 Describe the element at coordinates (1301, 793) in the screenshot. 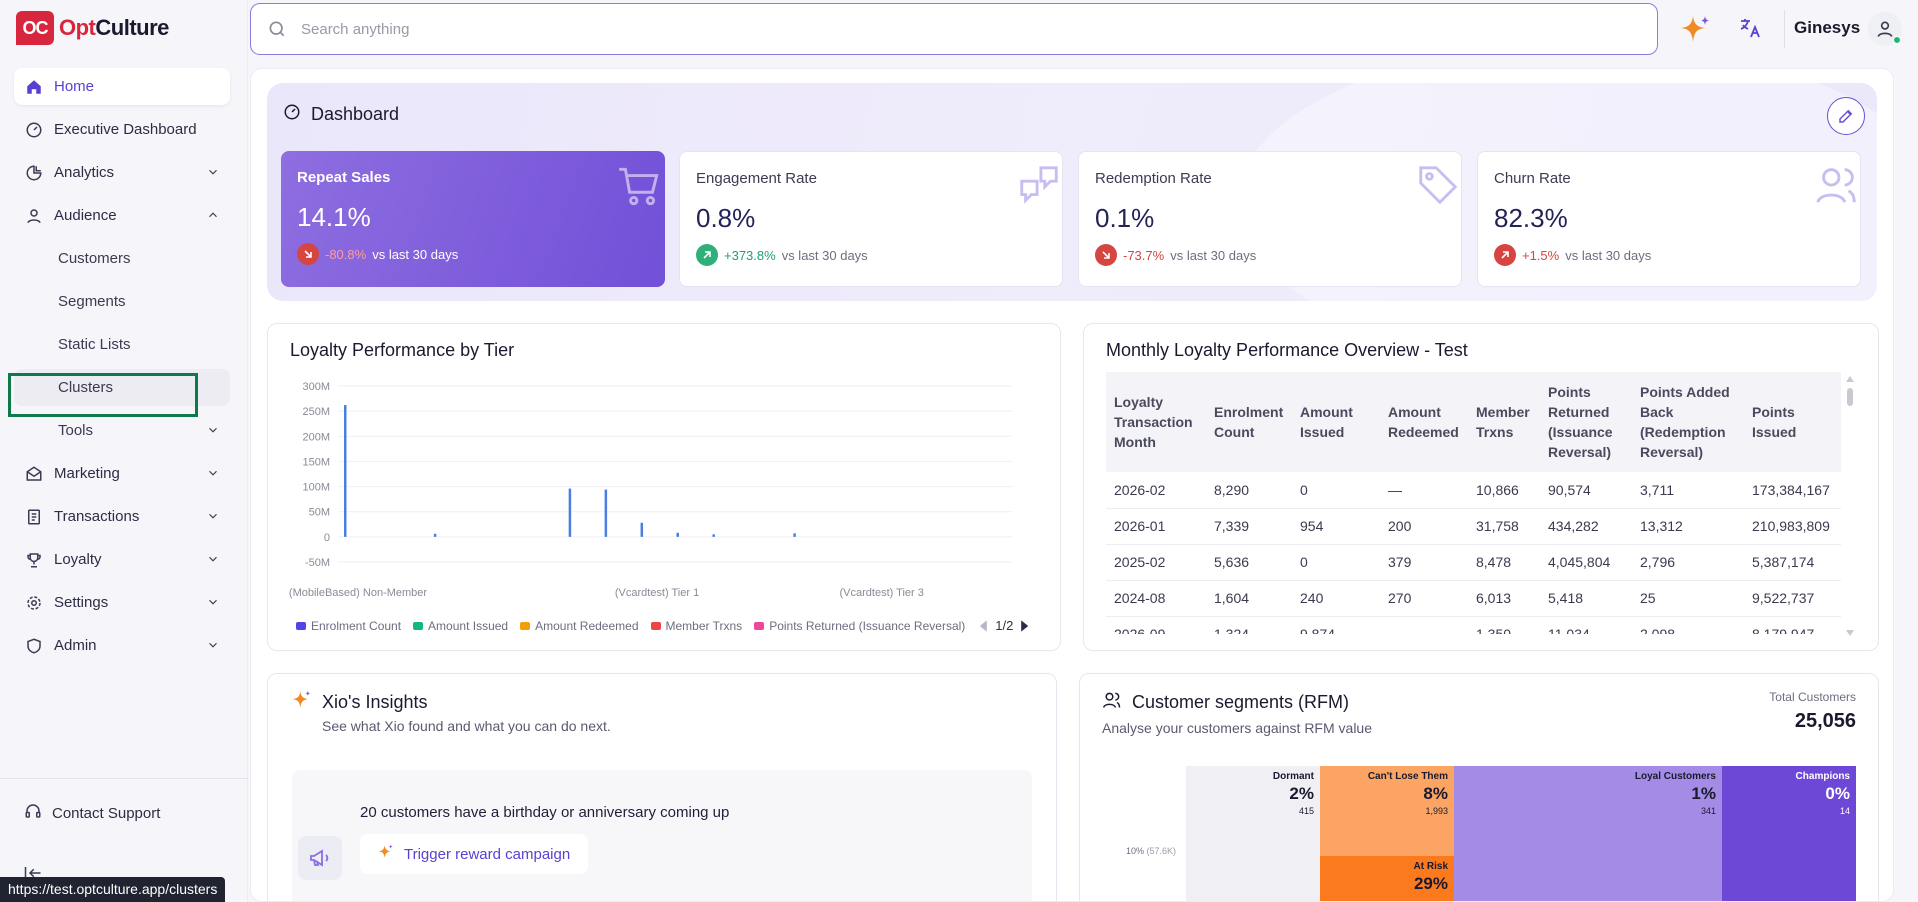

I see `segment-percent: 2%` at that location.